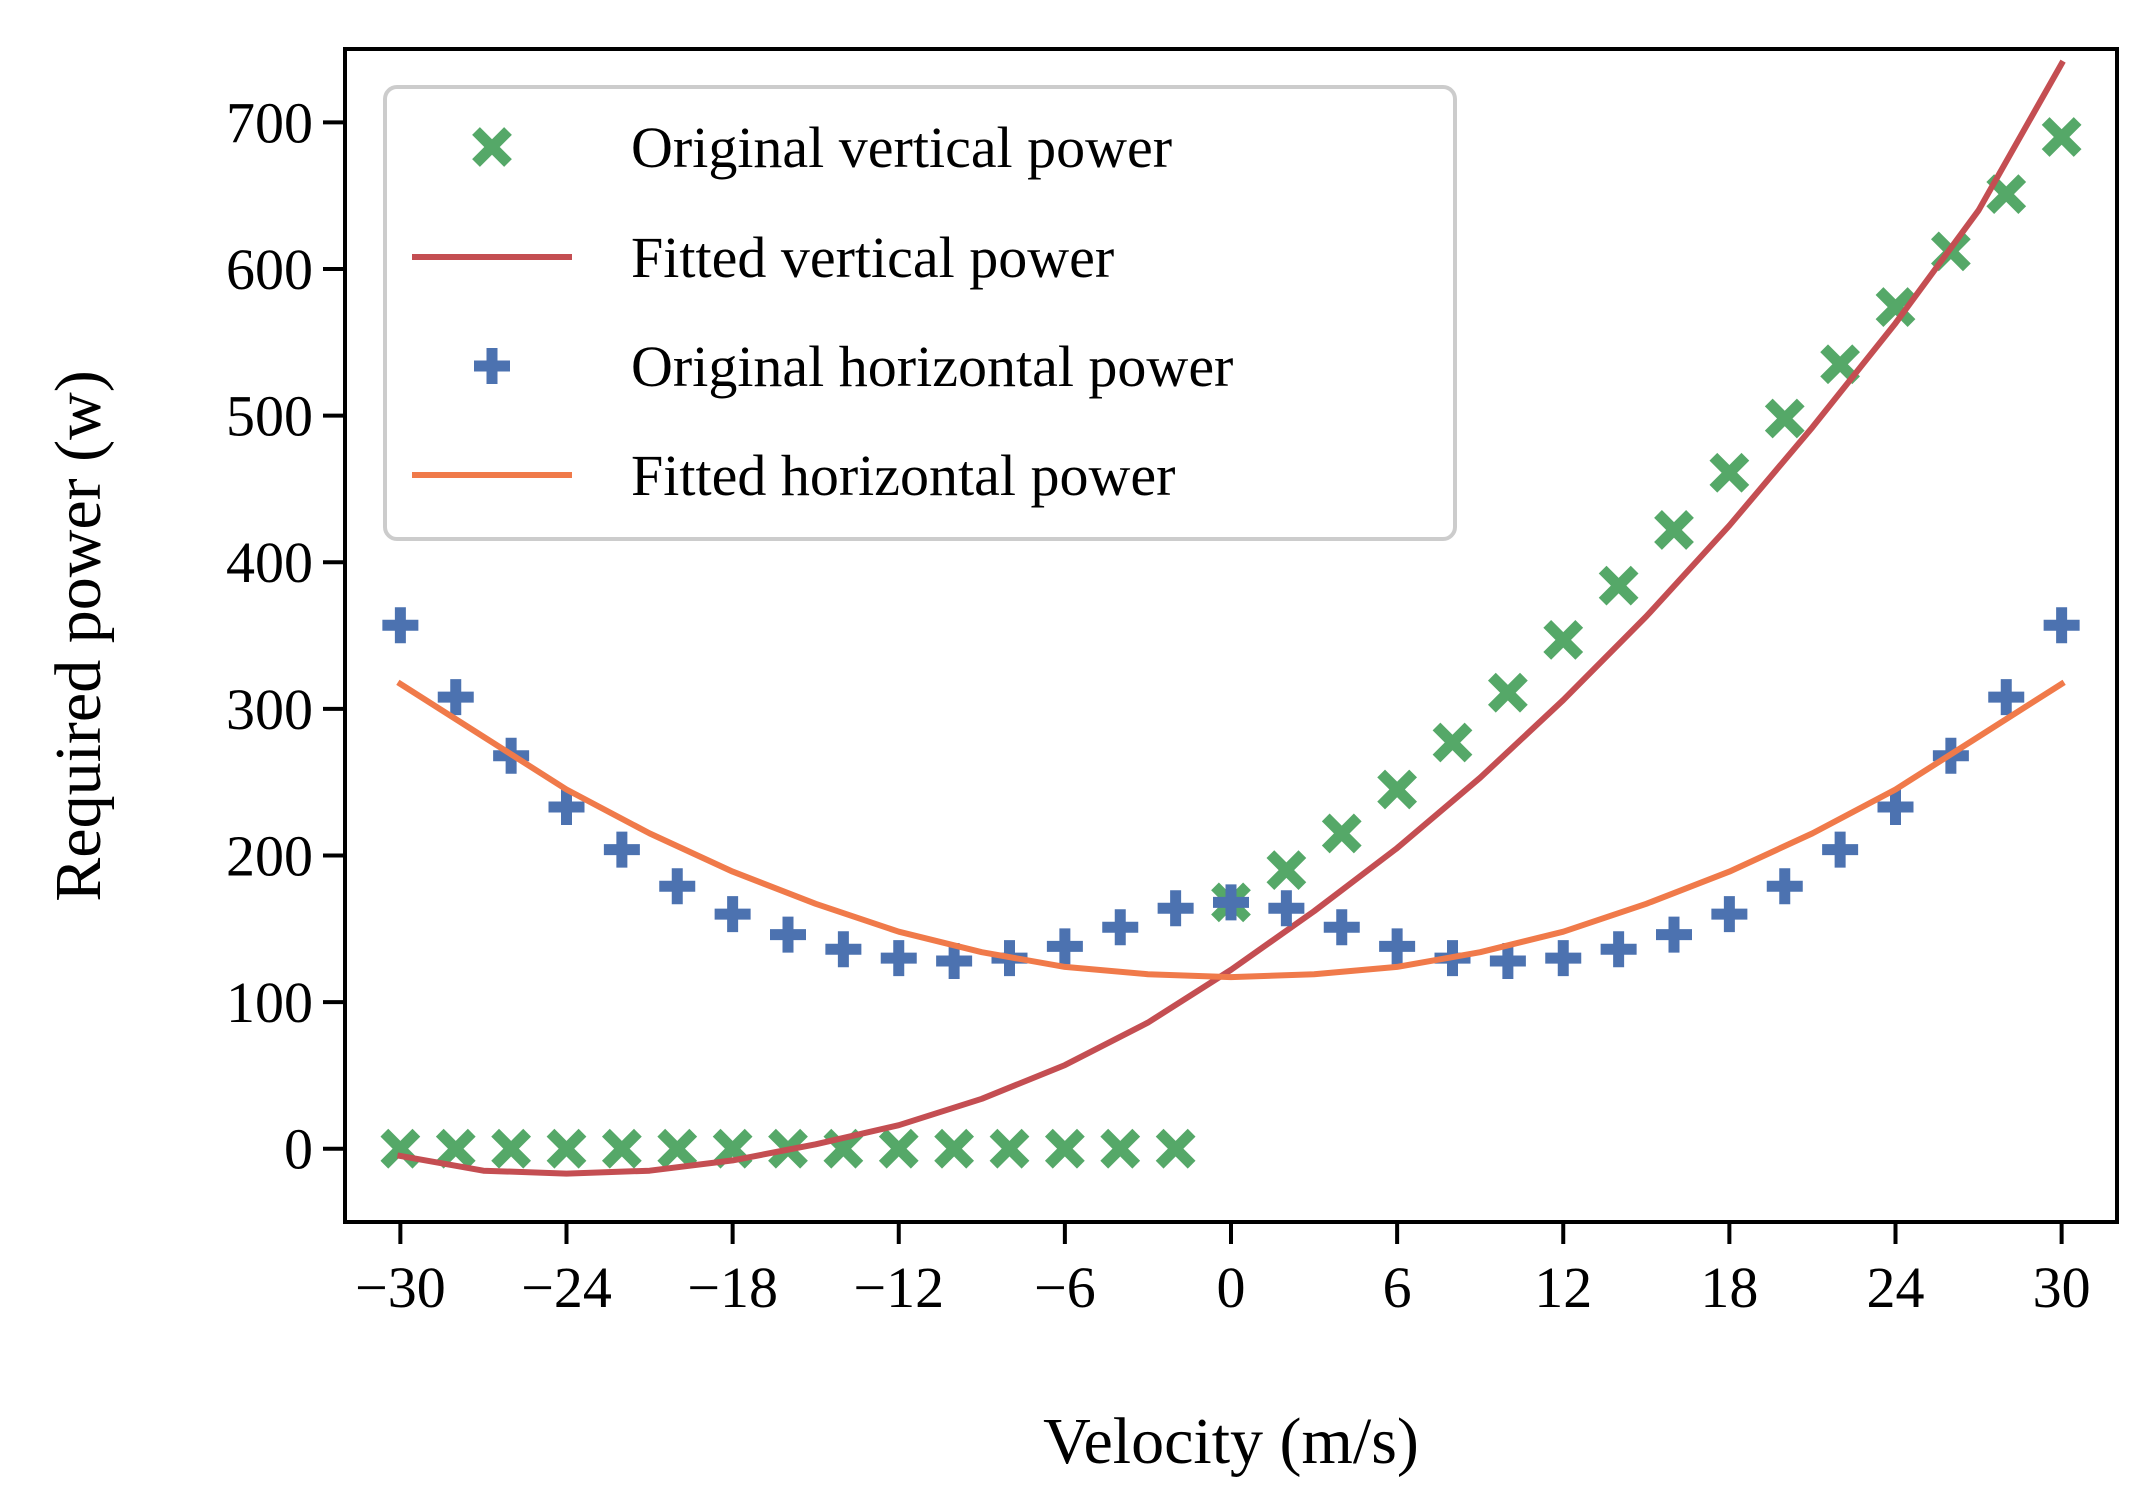 The width and height of the screenshot is (2150, 1503). Describe the element at coordinates (903, 475) in the screenshot. I see `legend-label: Fitted horizontal power` at that location.